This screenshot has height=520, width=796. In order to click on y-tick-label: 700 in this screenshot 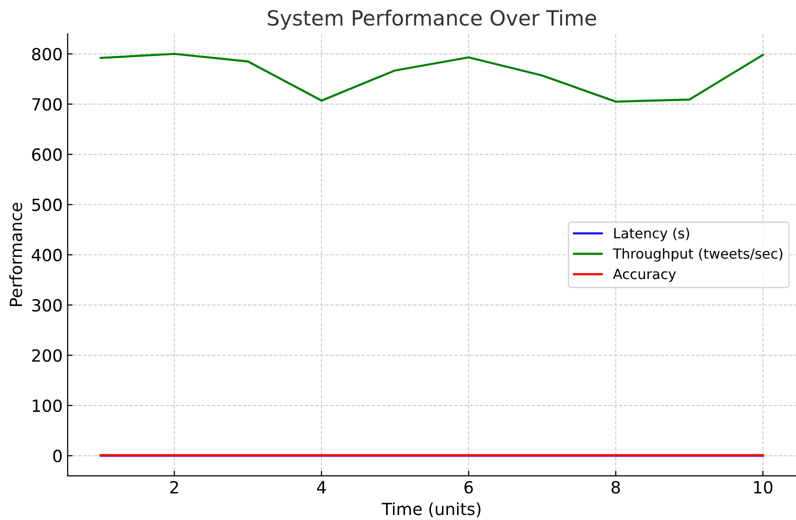, I will do `click(47, 104)`.